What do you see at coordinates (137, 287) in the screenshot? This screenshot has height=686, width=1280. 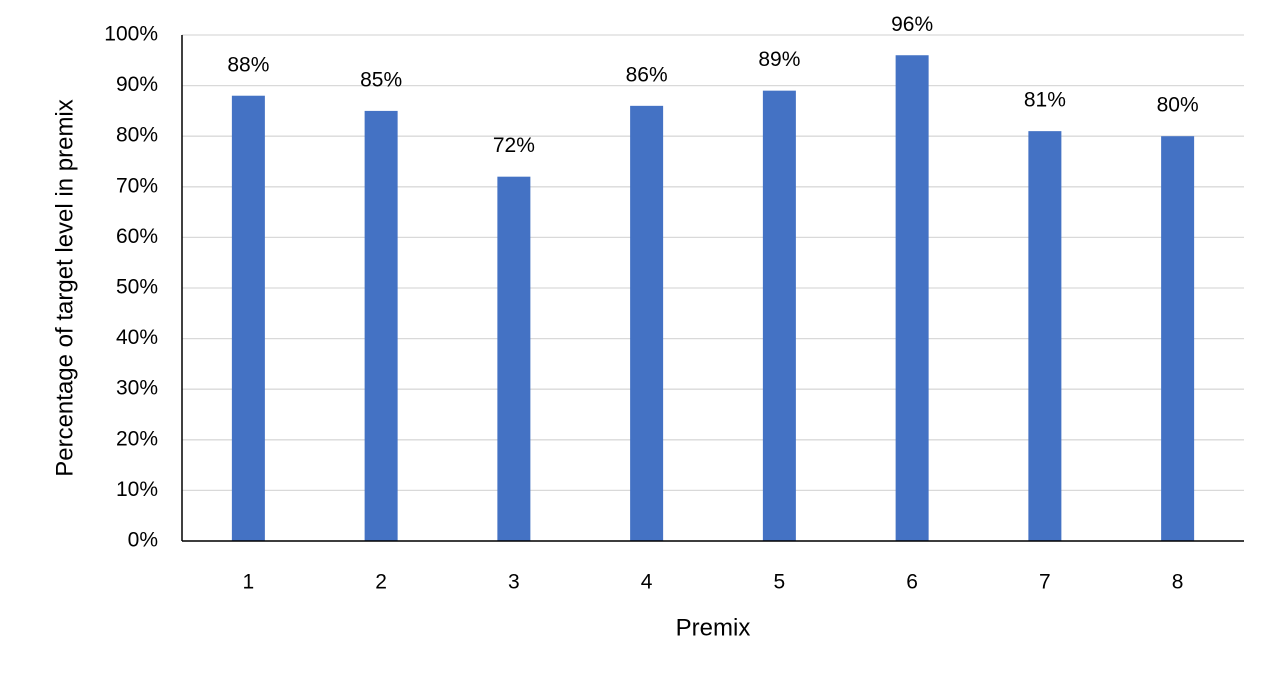 I see `y-tick-label: 50%` at bounding box center [137, 287].